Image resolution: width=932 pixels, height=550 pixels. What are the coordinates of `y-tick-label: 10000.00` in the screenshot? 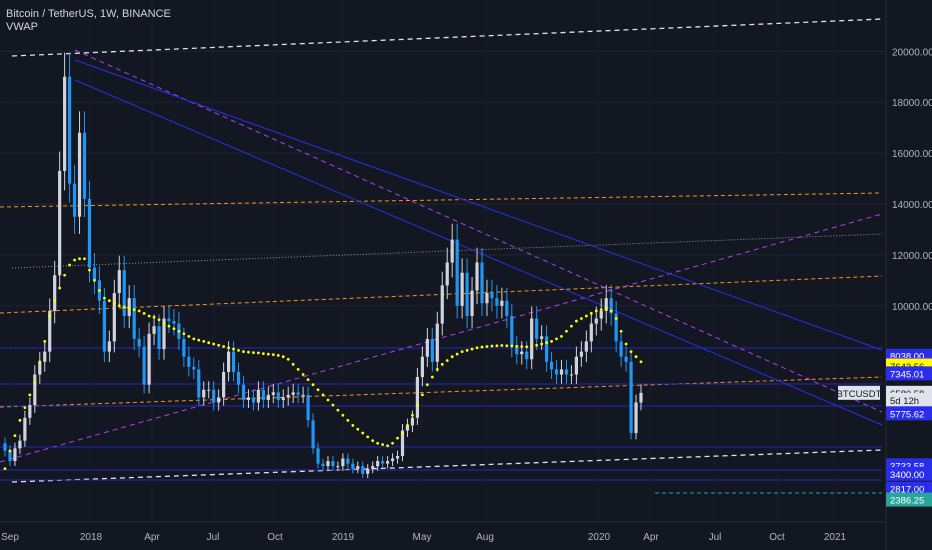 It's located at (912, 307).